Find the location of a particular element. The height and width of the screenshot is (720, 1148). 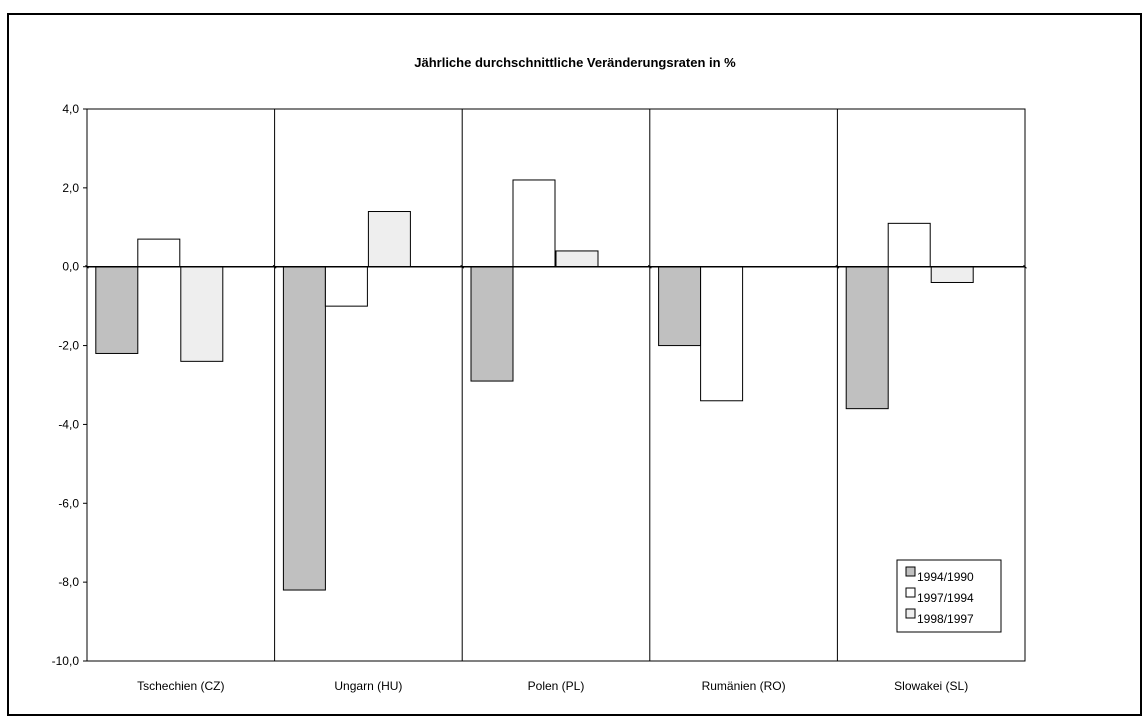

category-label: Rumänien (RO) is located at coordinates (744, 686).